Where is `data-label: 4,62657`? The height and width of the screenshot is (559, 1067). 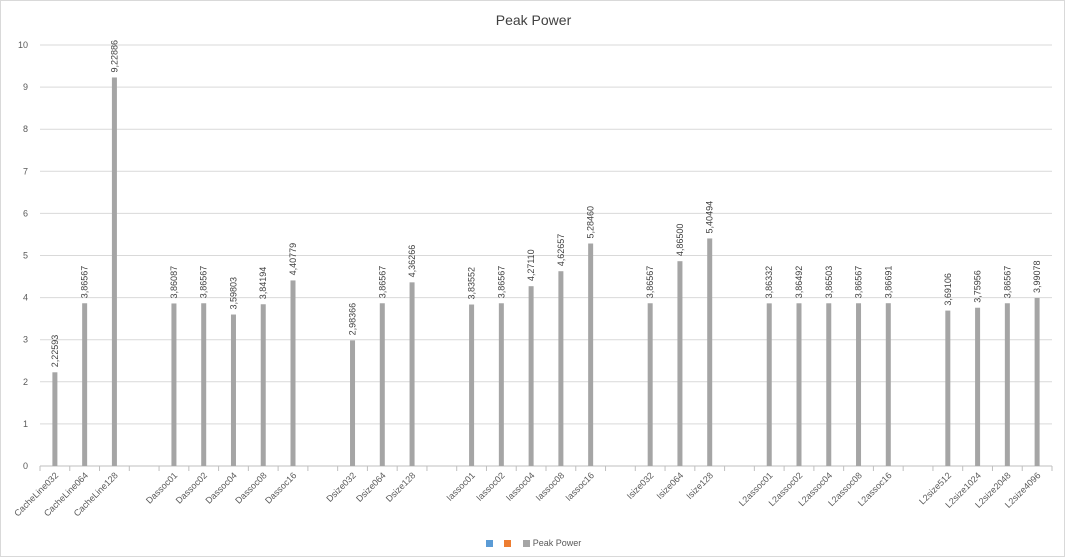 data-label: 4,62657 is located at coordinates (561, 250).